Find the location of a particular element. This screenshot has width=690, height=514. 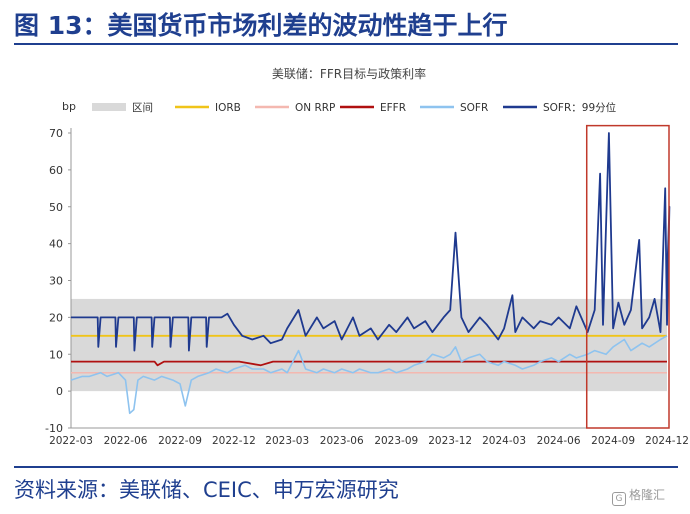

x-tick-label: 2024-12 is located at coordinates (667, 441).